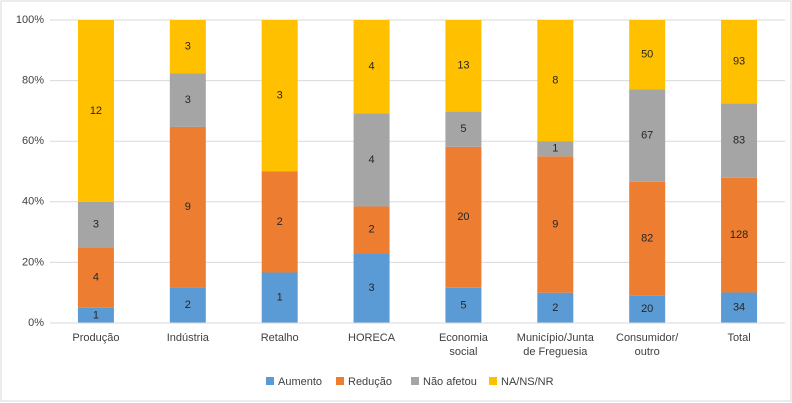 The image size is (792, 403). I want to click on data-label: 34, so click(739, 308).